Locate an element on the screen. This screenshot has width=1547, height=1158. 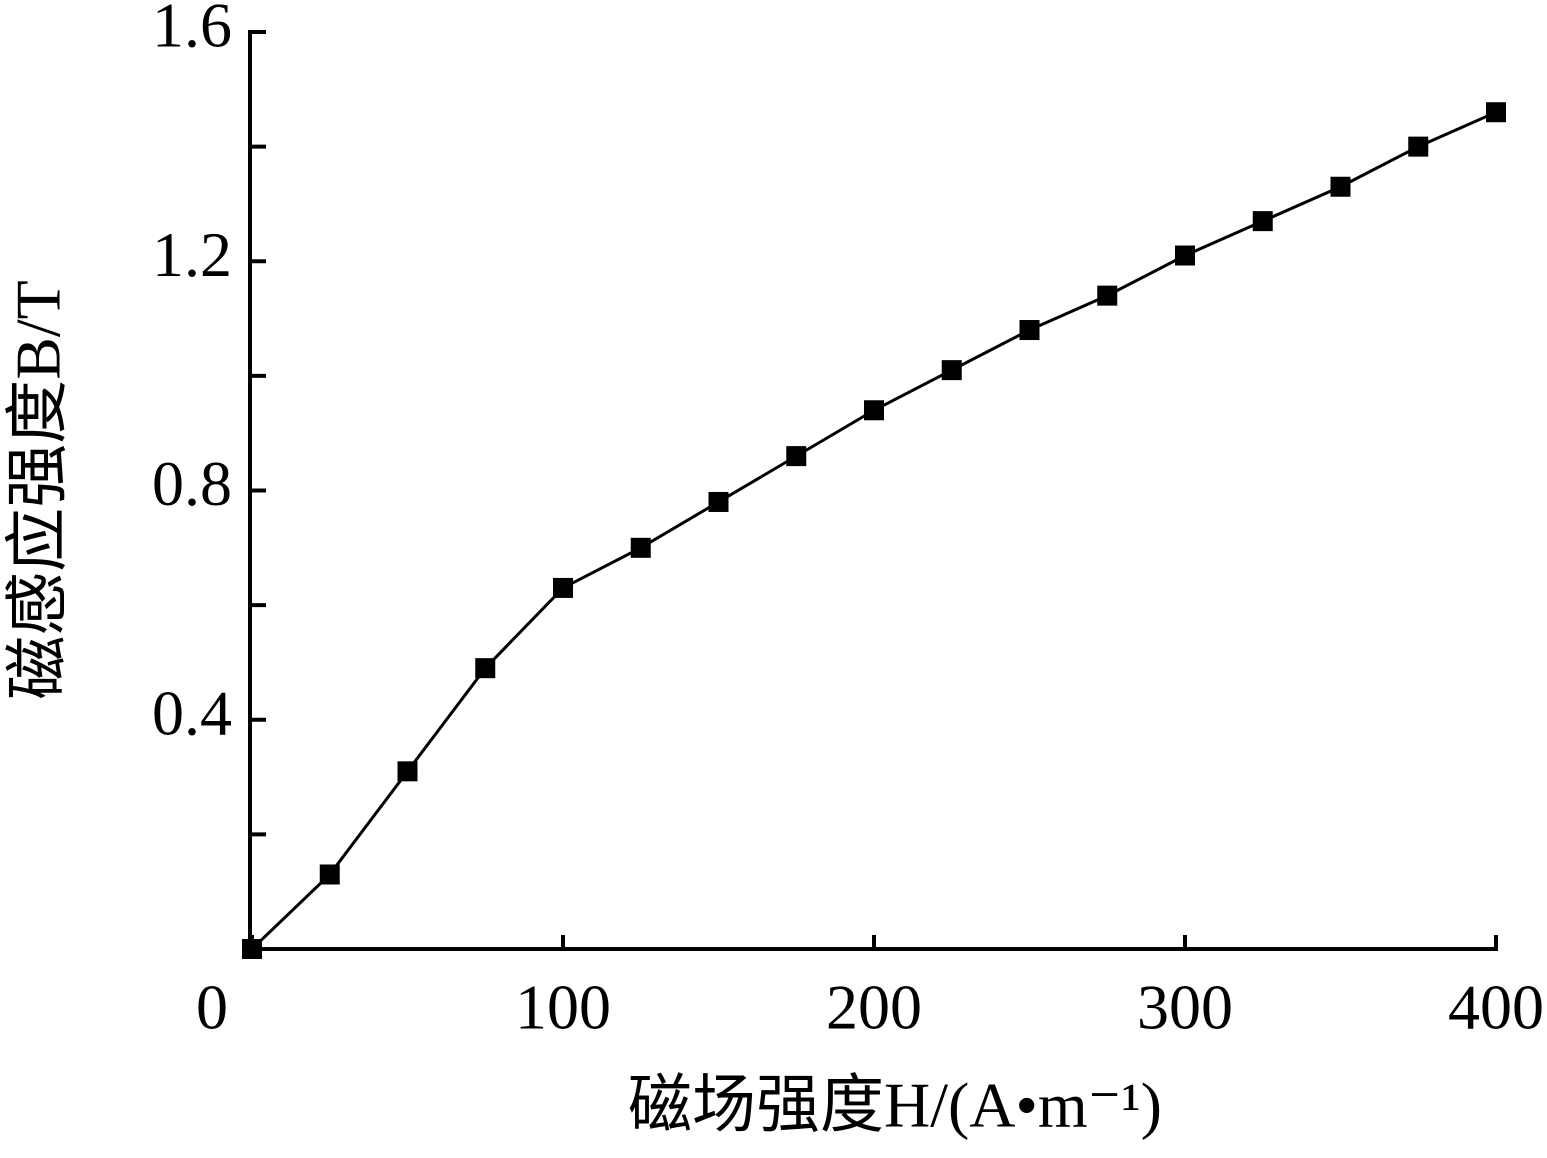
x-tick-label: 100 is located at coordinates (563, 1007).